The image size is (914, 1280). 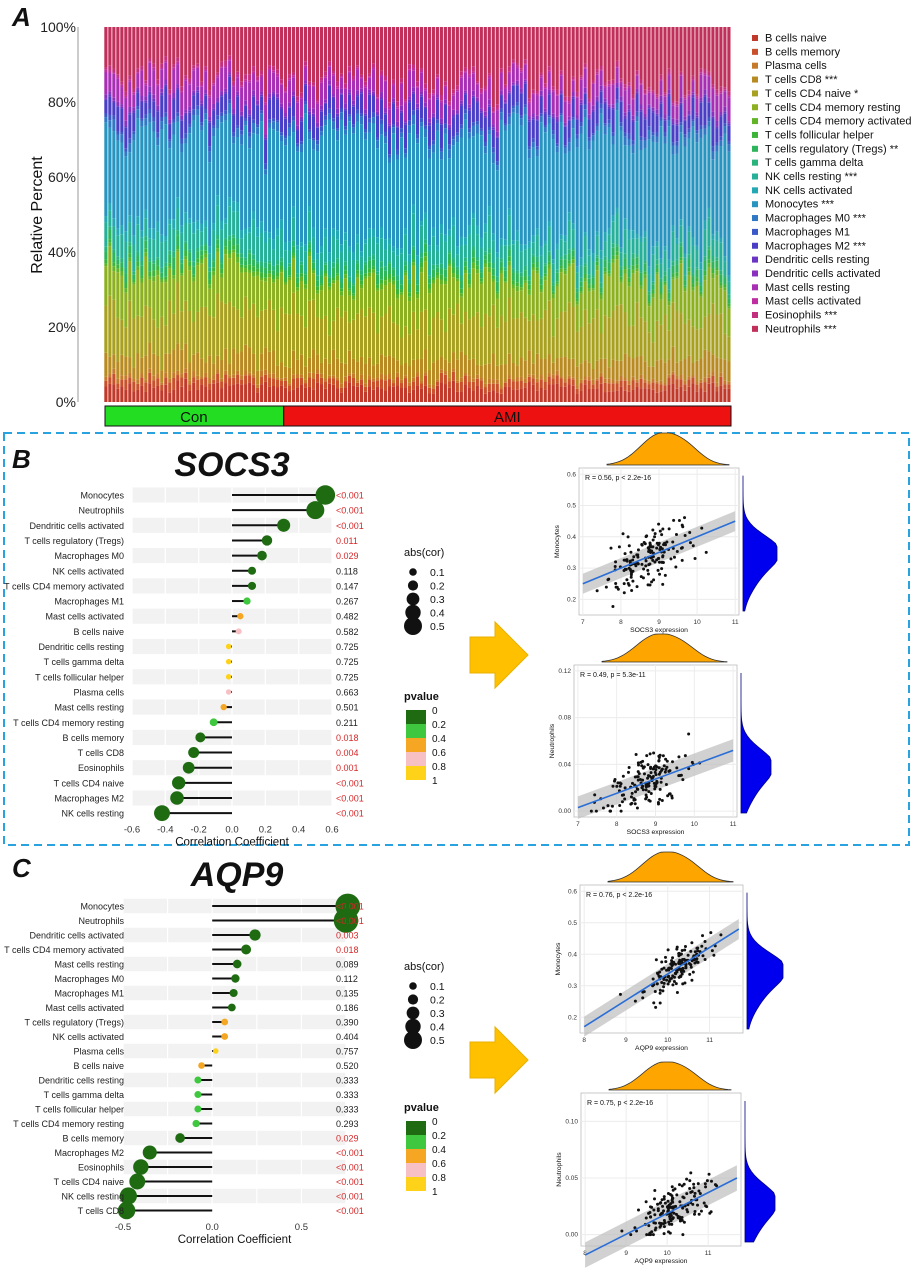 What do you see at coordinates (92, 814) in the screenshot?
I see `category-label: NK cells resting` at bounding box center [92, 814].